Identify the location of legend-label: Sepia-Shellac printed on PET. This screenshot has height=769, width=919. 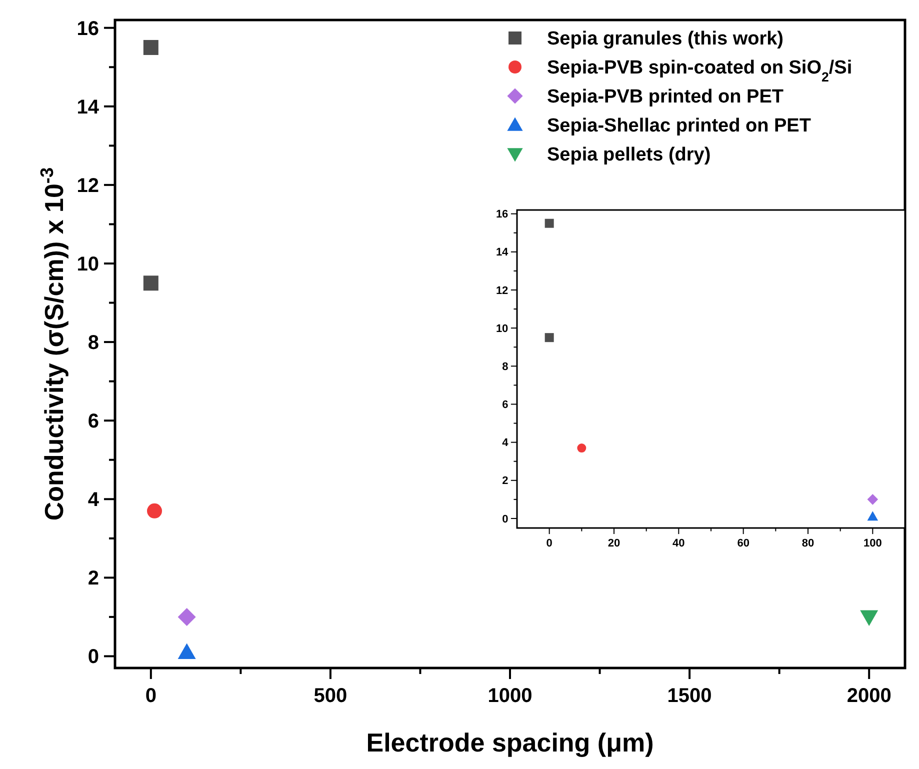
(679, 126).